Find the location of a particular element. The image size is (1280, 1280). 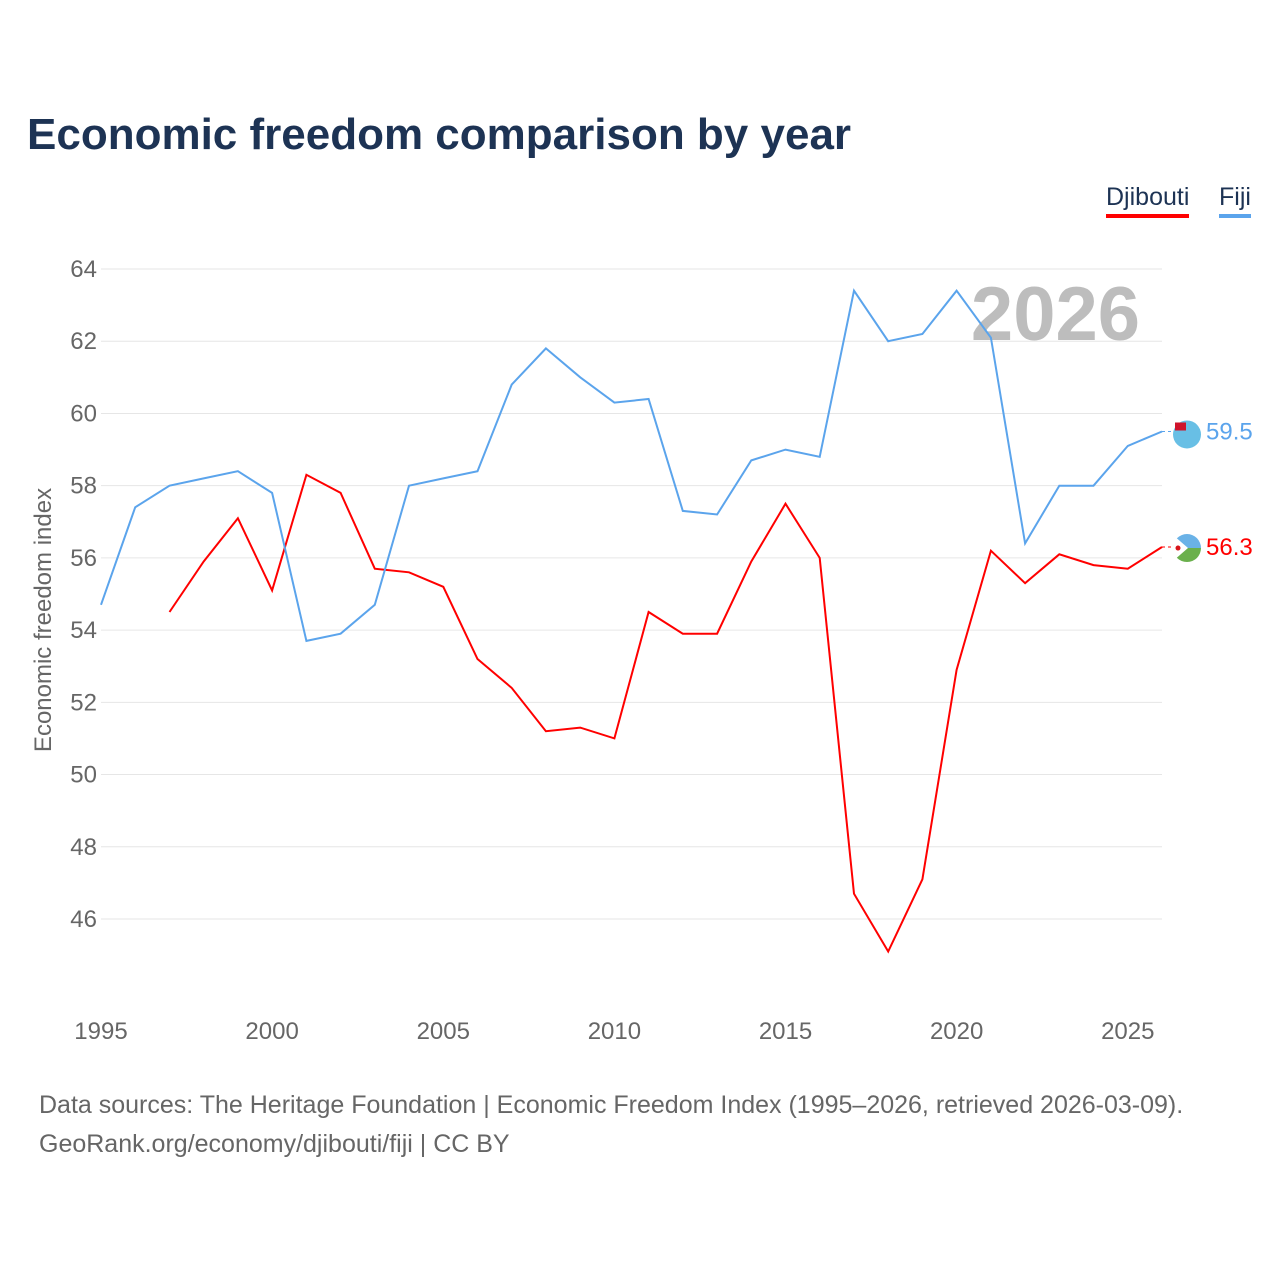

y-tick-label: 50 is located at coordinates (83, 775).